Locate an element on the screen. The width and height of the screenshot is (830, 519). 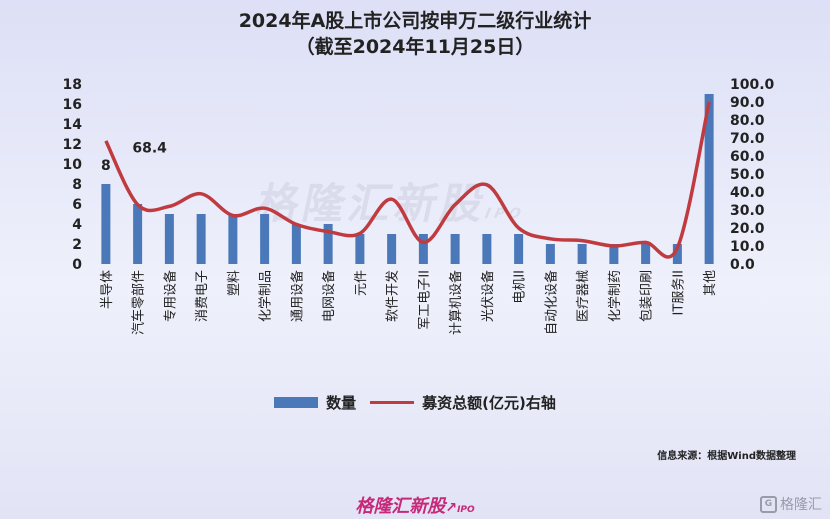
y-left-tick-label: 2 is located at coordinates (77, 245).